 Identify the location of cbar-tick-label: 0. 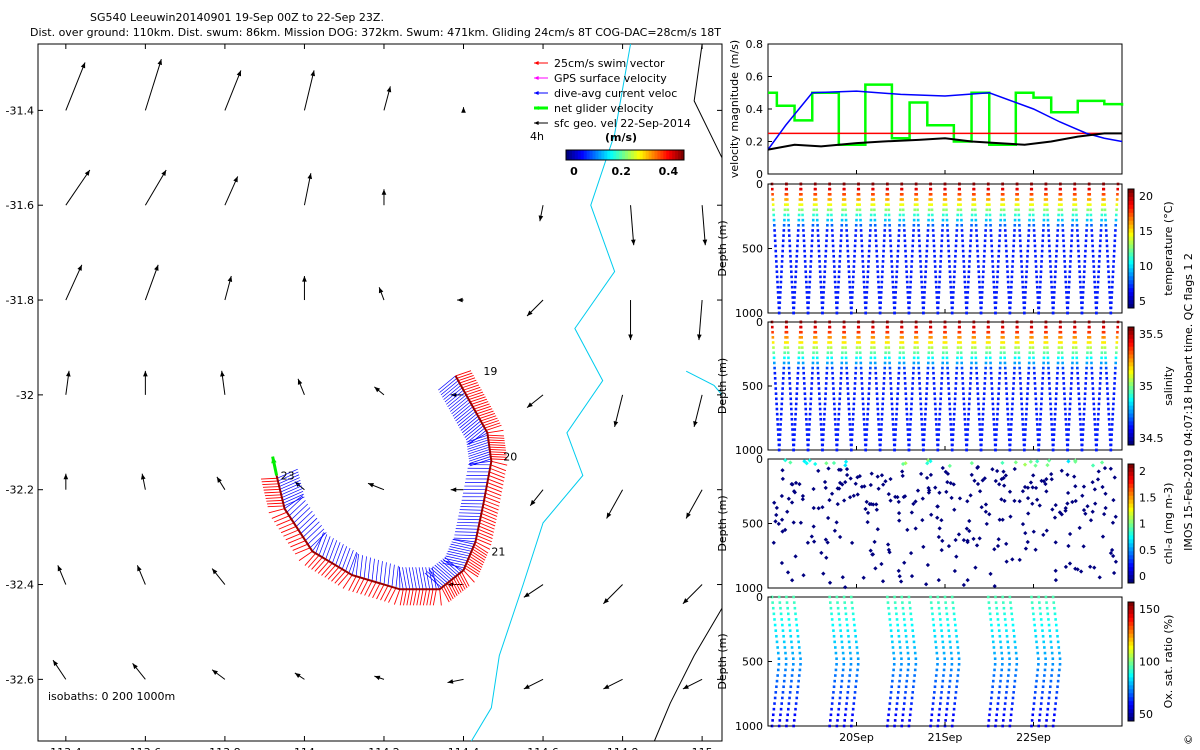
(1142, 576).